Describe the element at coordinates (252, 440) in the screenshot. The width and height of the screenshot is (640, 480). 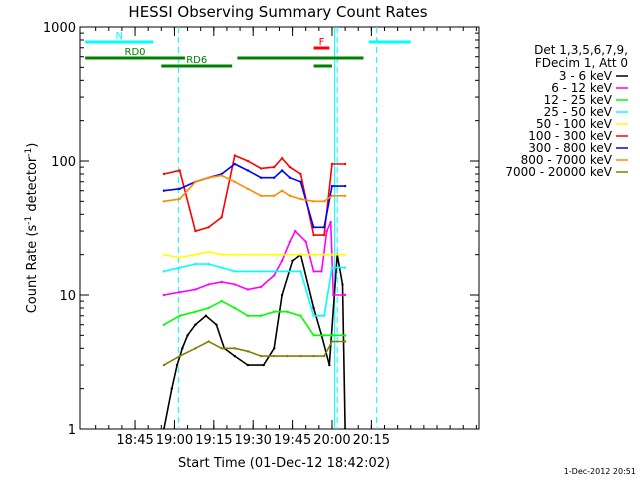
I see `x-tick-label: 19:30` at that location.